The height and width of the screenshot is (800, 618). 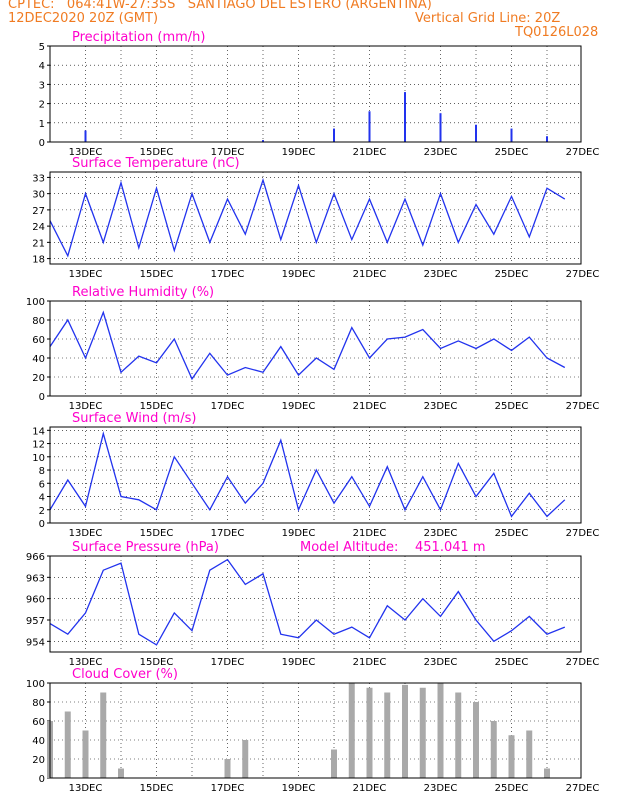 I want to click on y-tick-label: 966, so click(x=35, y=557).